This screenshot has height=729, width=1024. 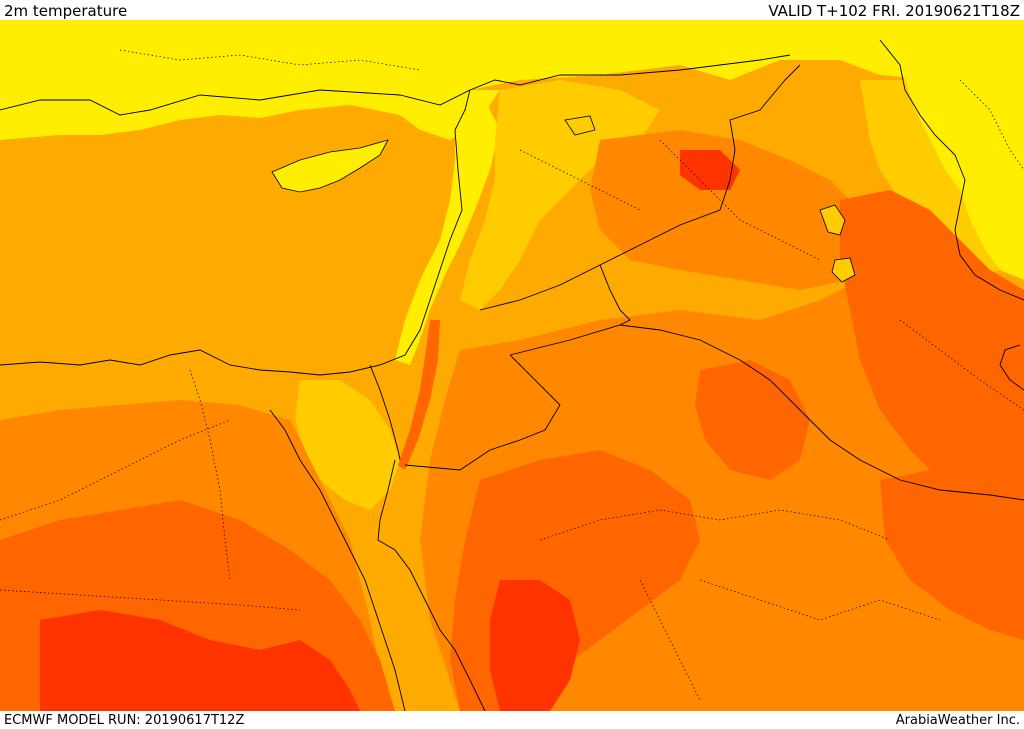 What do you see at coordinates (715, 525) in the screenshot?
I see `boundary-saudi-a` at bounding box center [715, 525].